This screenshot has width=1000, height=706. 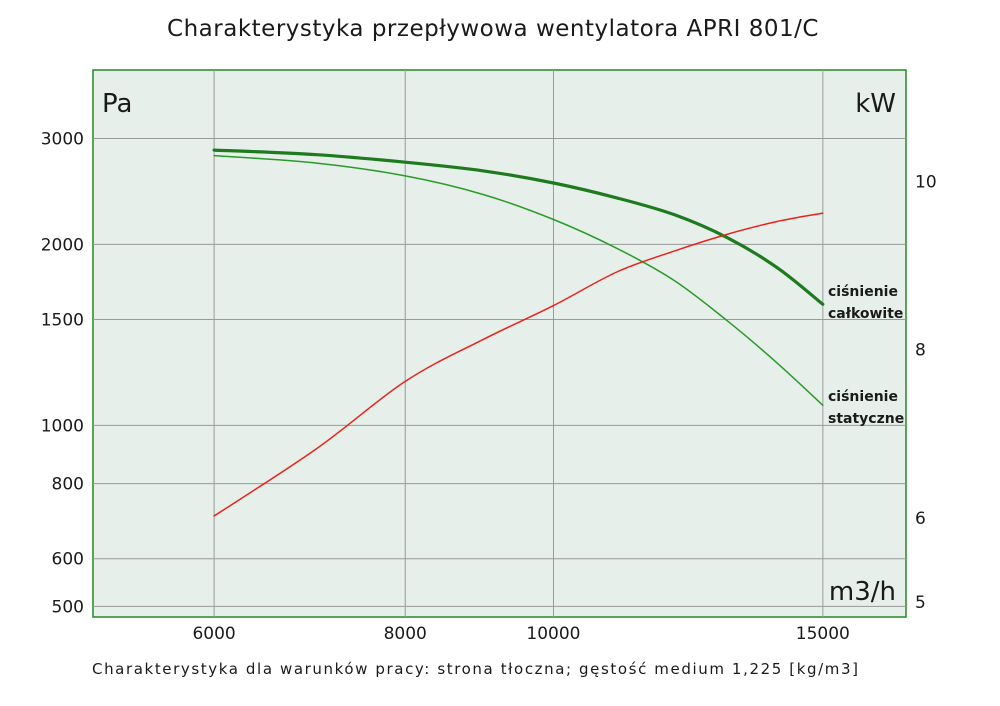 What do you see at coordinates (866, 355) in the screenshot?
I see `curve-labels: ciśnienie całkowite ciśnienie statyczne` at bounding box center [866, 355].